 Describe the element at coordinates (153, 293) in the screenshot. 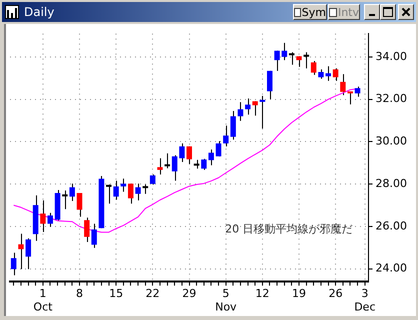

I see `x-tick-label: 22` at that location.